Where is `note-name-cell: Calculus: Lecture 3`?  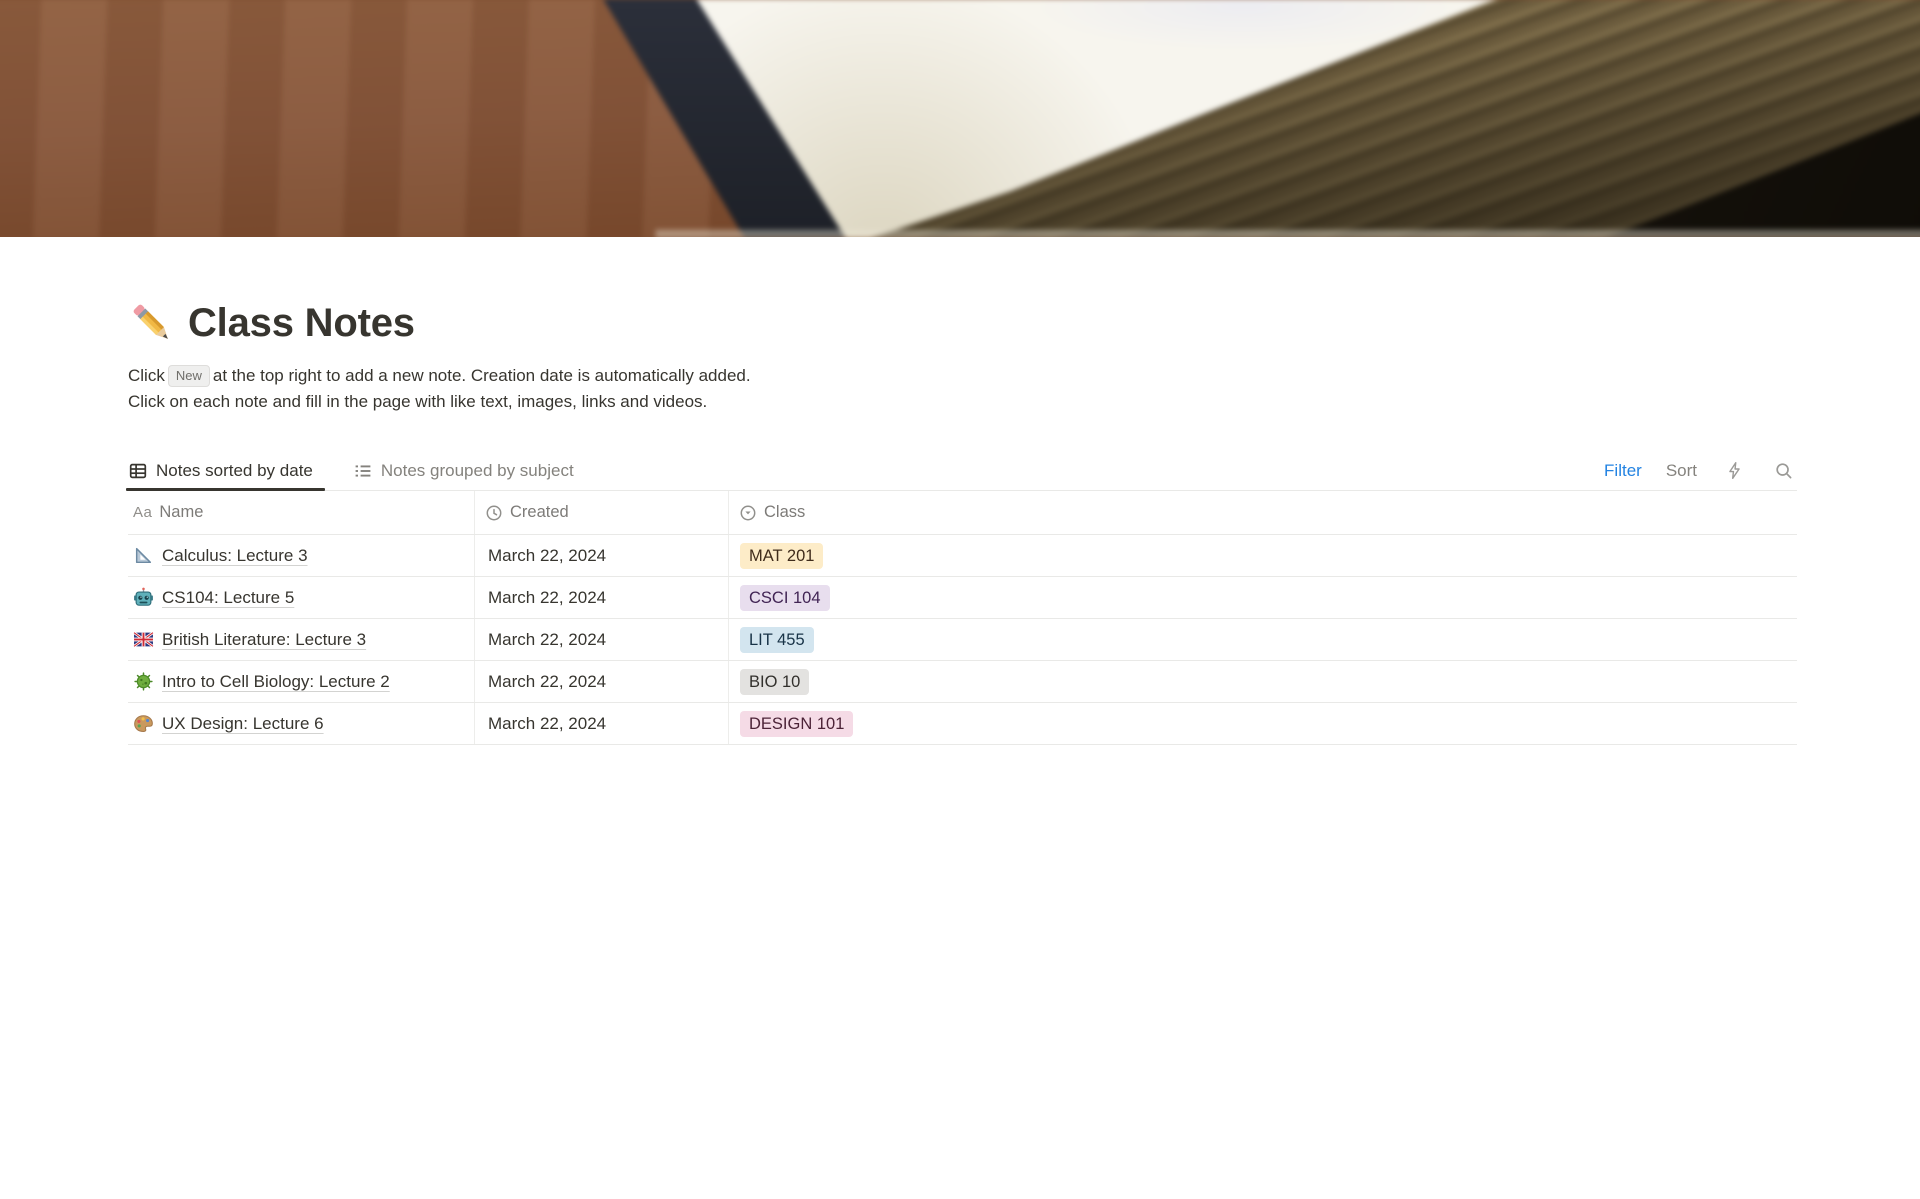 note-name-cell: Calculus: Lecture 3 is located at coordinates (301, 555).